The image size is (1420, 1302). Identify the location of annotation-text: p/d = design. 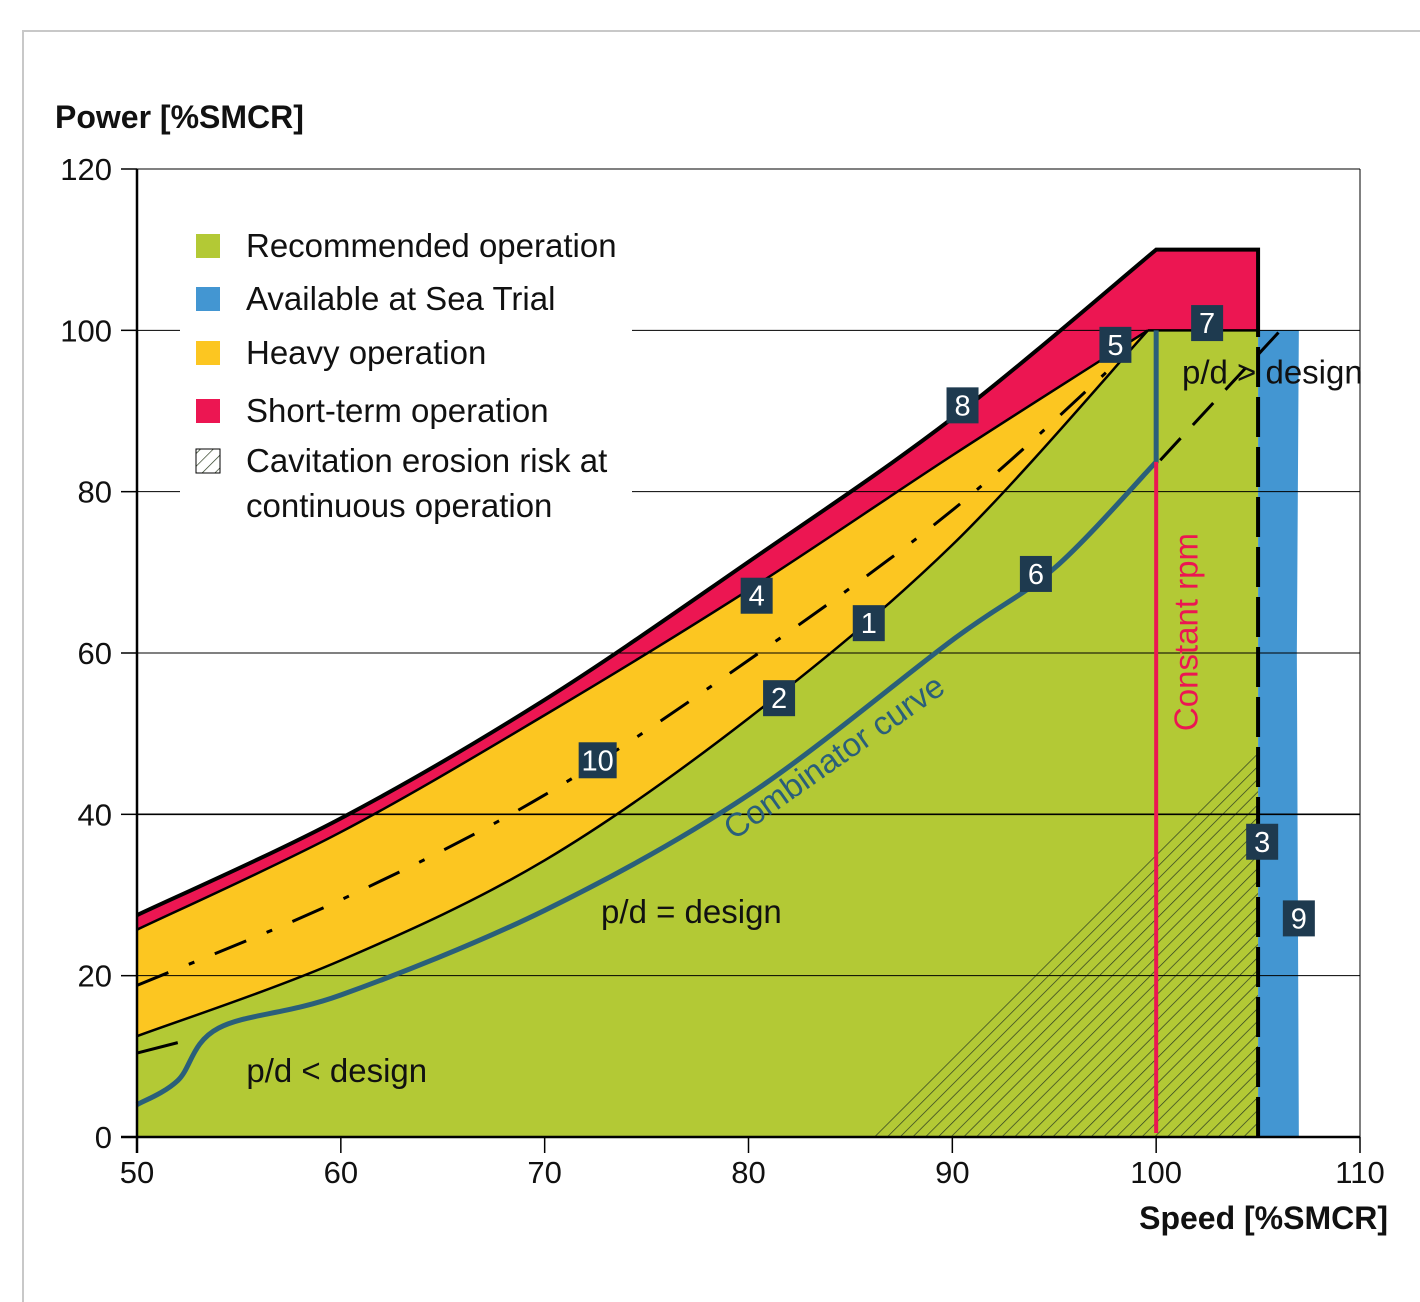
(691, 911).